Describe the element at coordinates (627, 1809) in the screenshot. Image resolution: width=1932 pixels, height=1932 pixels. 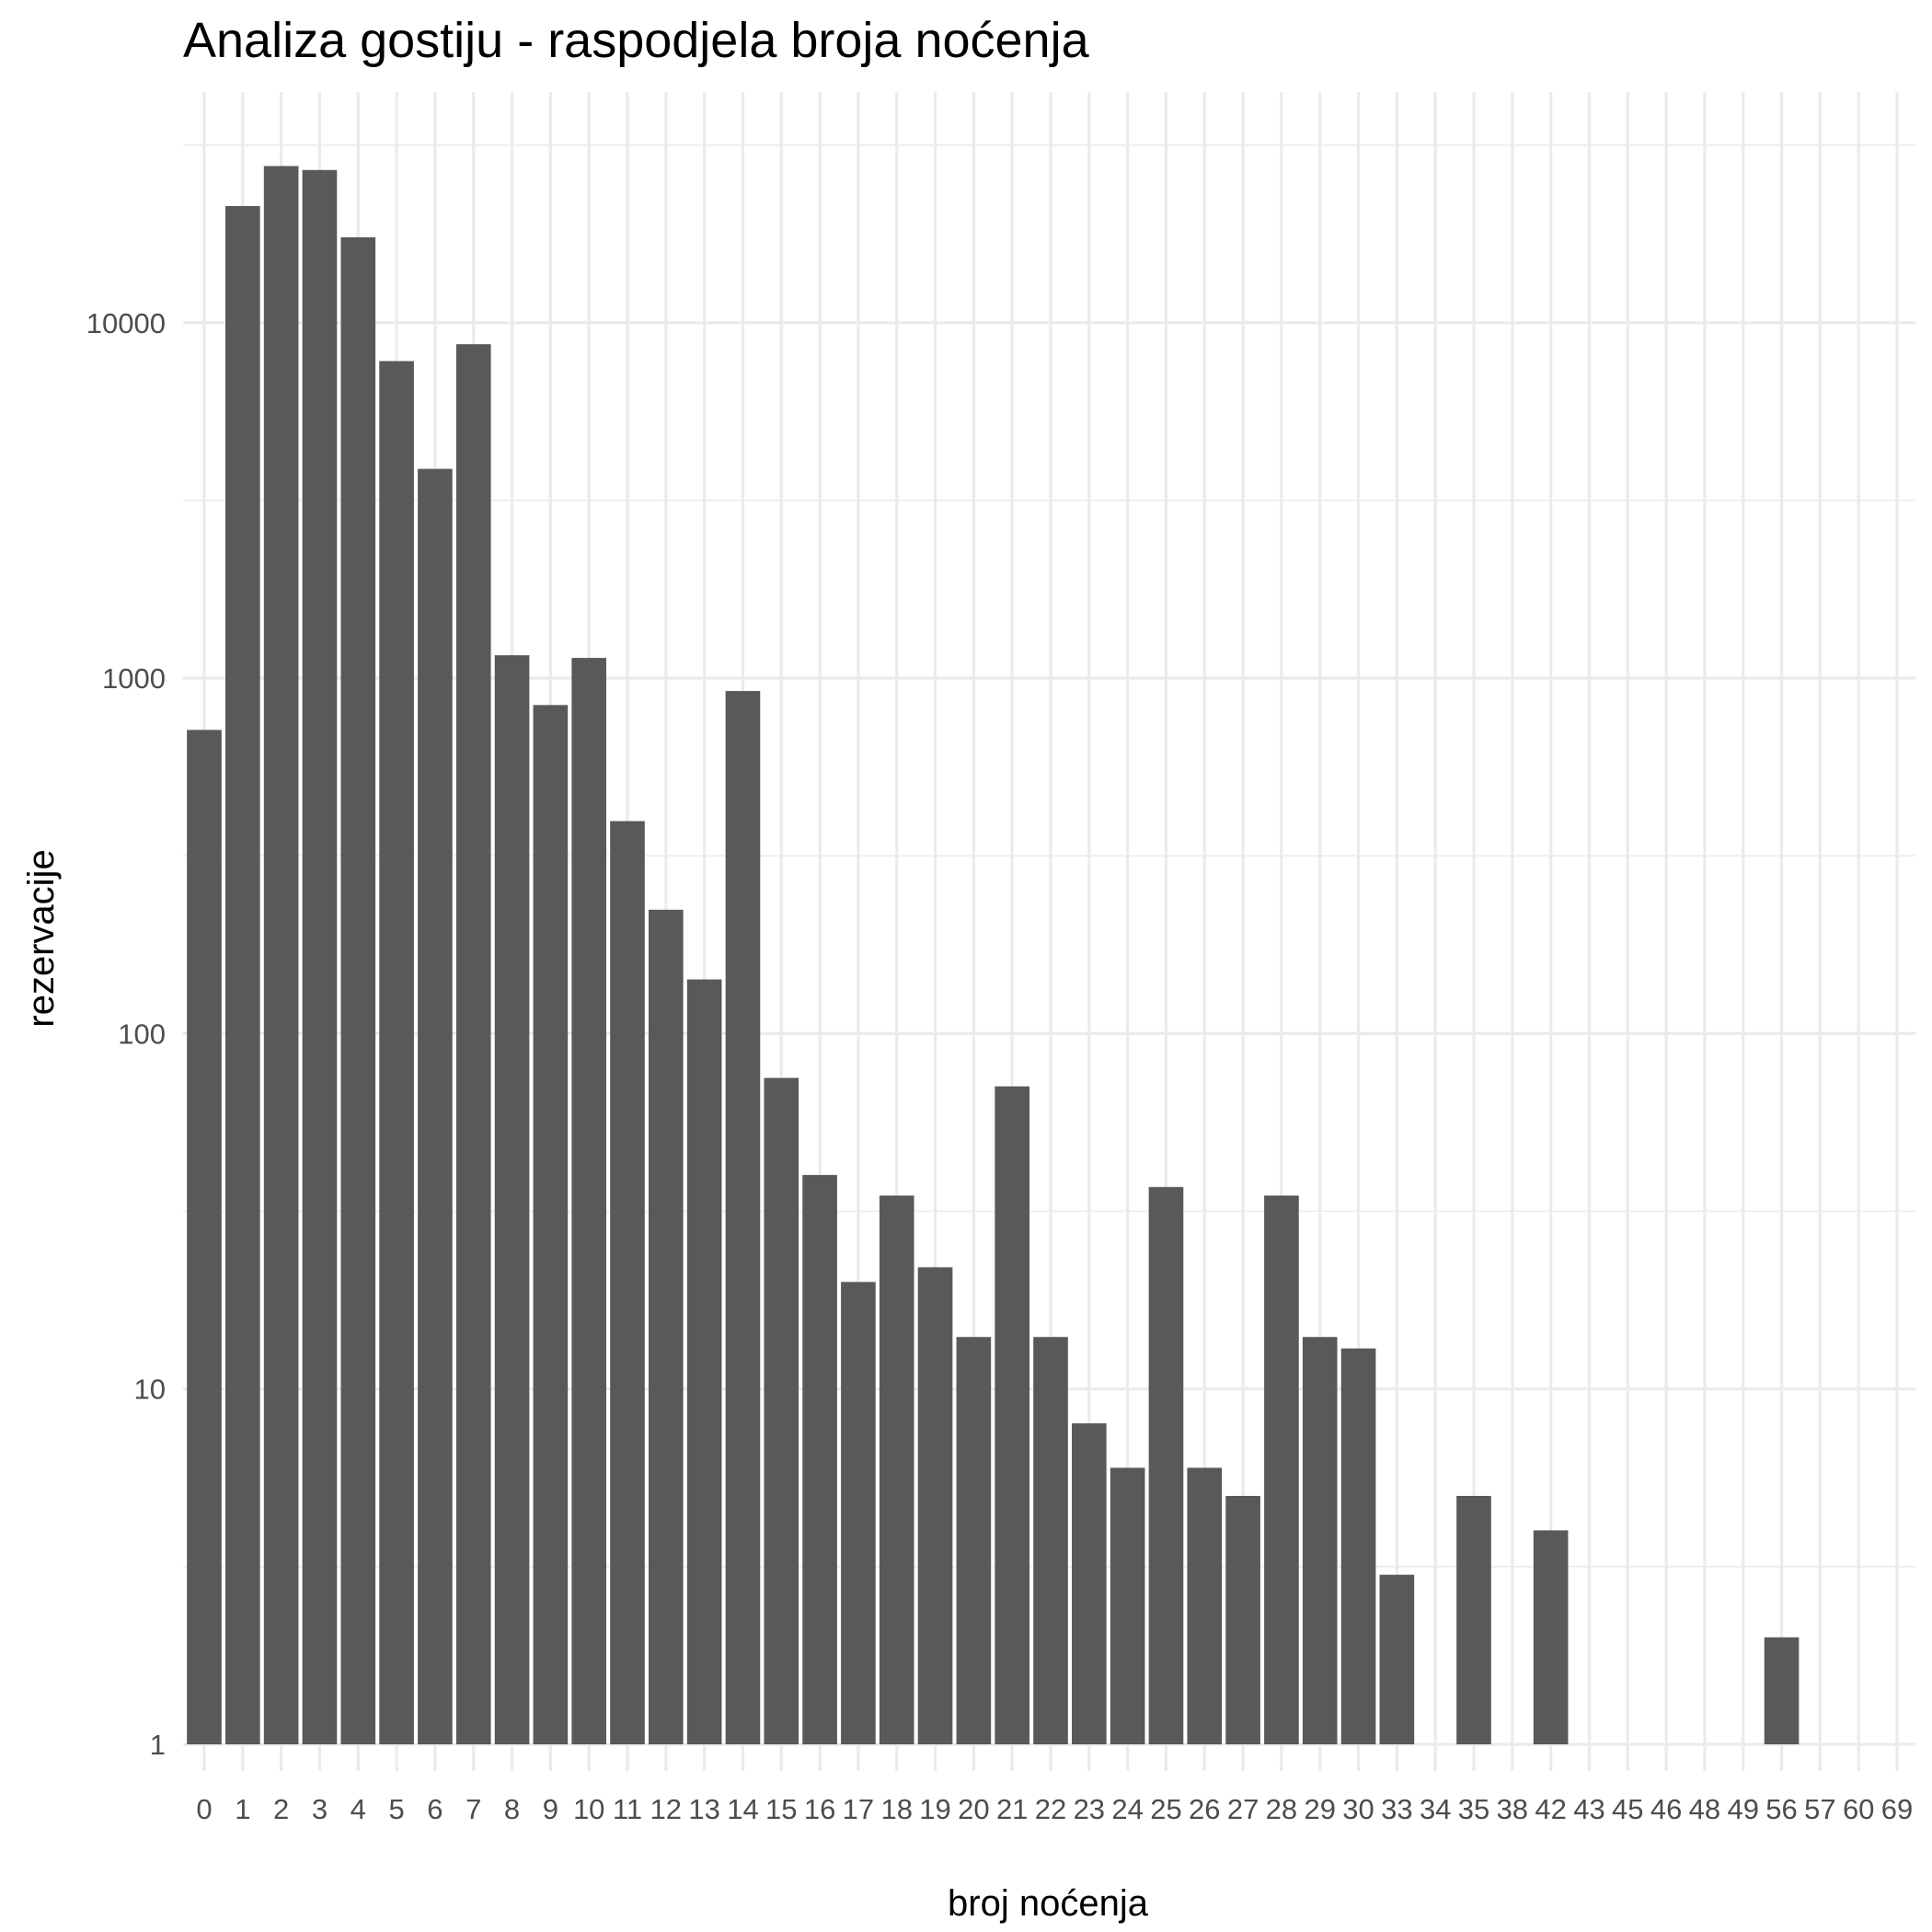
I see `x-tick-label: 11` at that location.